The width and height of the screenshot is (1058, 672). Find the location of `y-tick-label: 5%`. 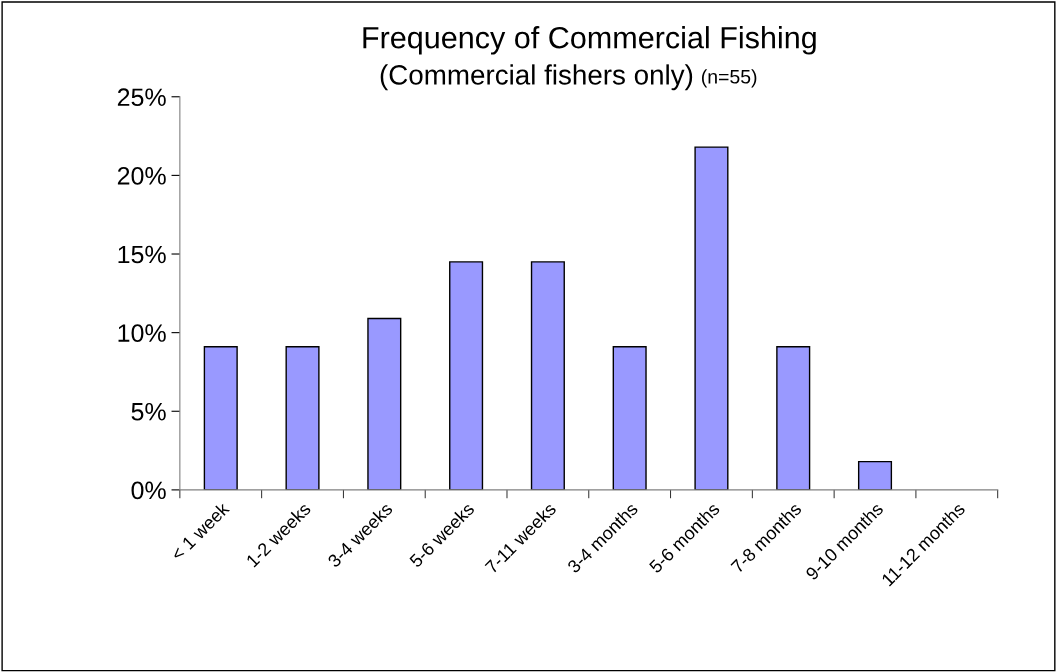

y-tick-label: 5% is located at coordinates (148, 411).